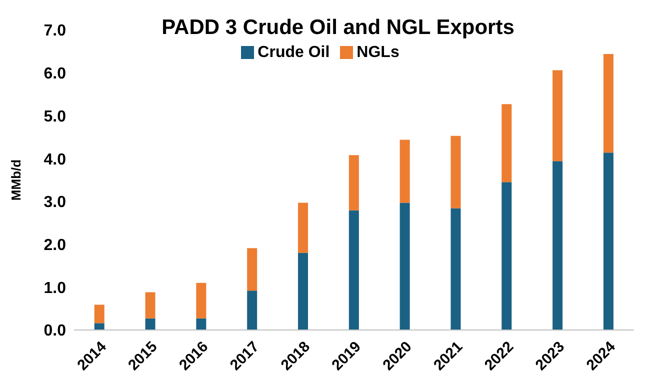 Image resolution: width=650 pixels, height=392 pixels. What do you see at coordinates (16, 180) in the screenshot?
I see `y-axis-title: MMb/d` at bounding box center [16, 180].